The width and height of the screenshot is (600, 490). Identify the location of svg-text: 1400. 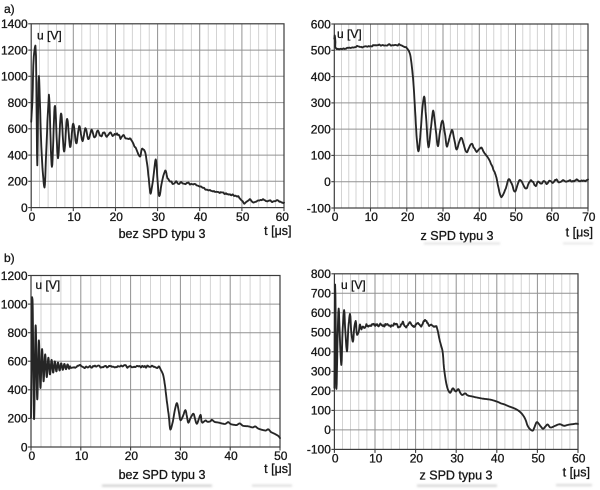
(14, 24).